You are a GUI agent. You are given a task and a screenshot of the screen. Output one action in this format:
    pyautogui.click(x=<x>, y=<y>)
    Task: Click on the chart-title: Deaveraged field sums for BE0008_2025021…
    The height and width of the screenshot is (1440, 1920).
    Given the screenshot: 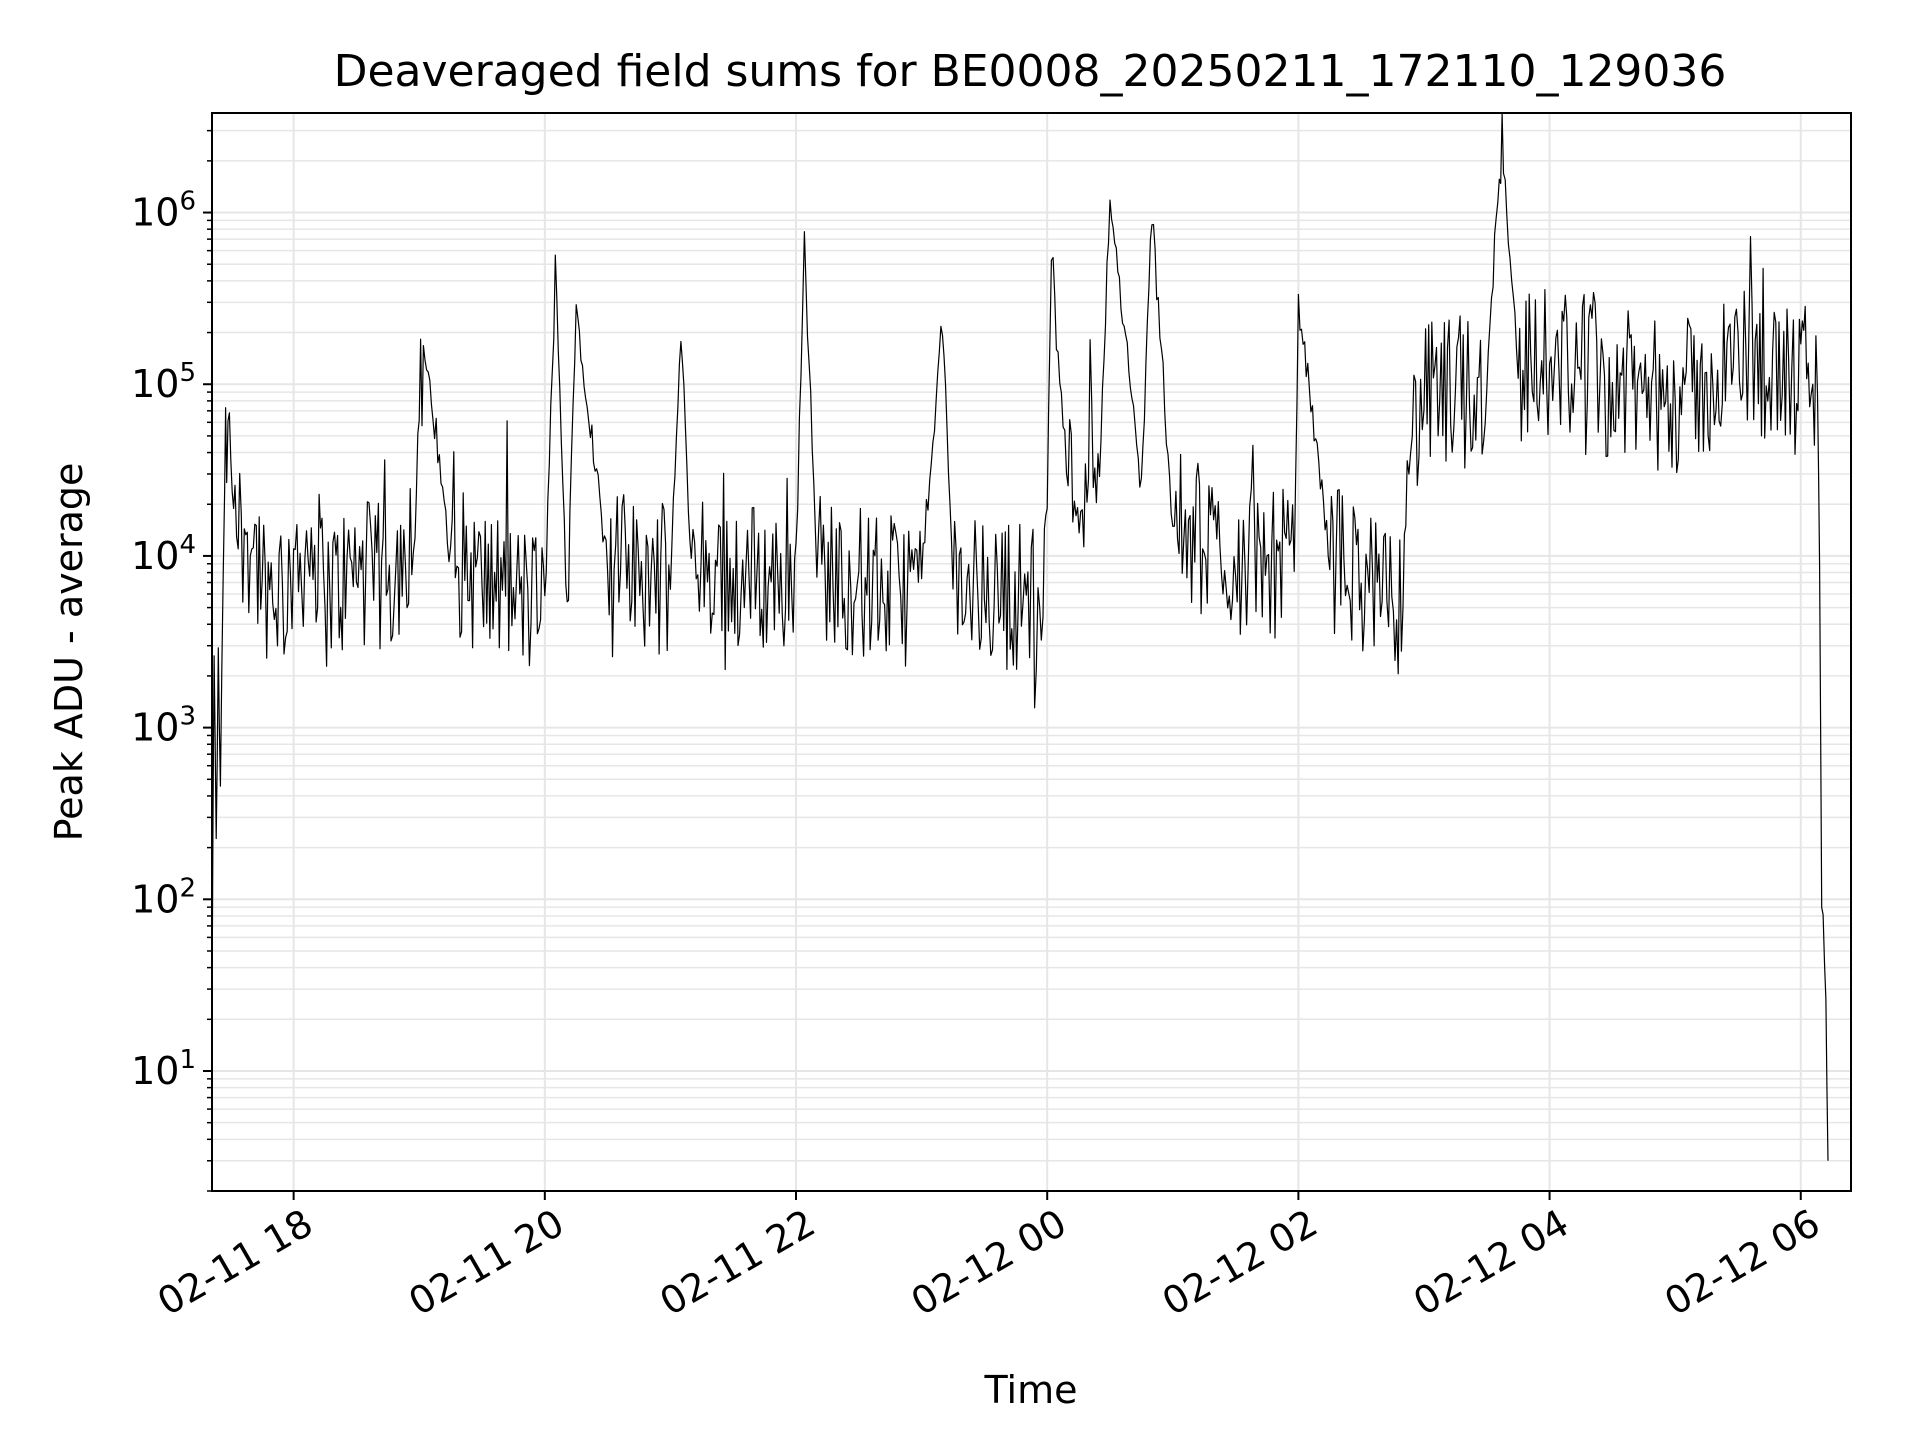 What is the action you would take?
    pyautogui.click(x=1030, y=71)
    